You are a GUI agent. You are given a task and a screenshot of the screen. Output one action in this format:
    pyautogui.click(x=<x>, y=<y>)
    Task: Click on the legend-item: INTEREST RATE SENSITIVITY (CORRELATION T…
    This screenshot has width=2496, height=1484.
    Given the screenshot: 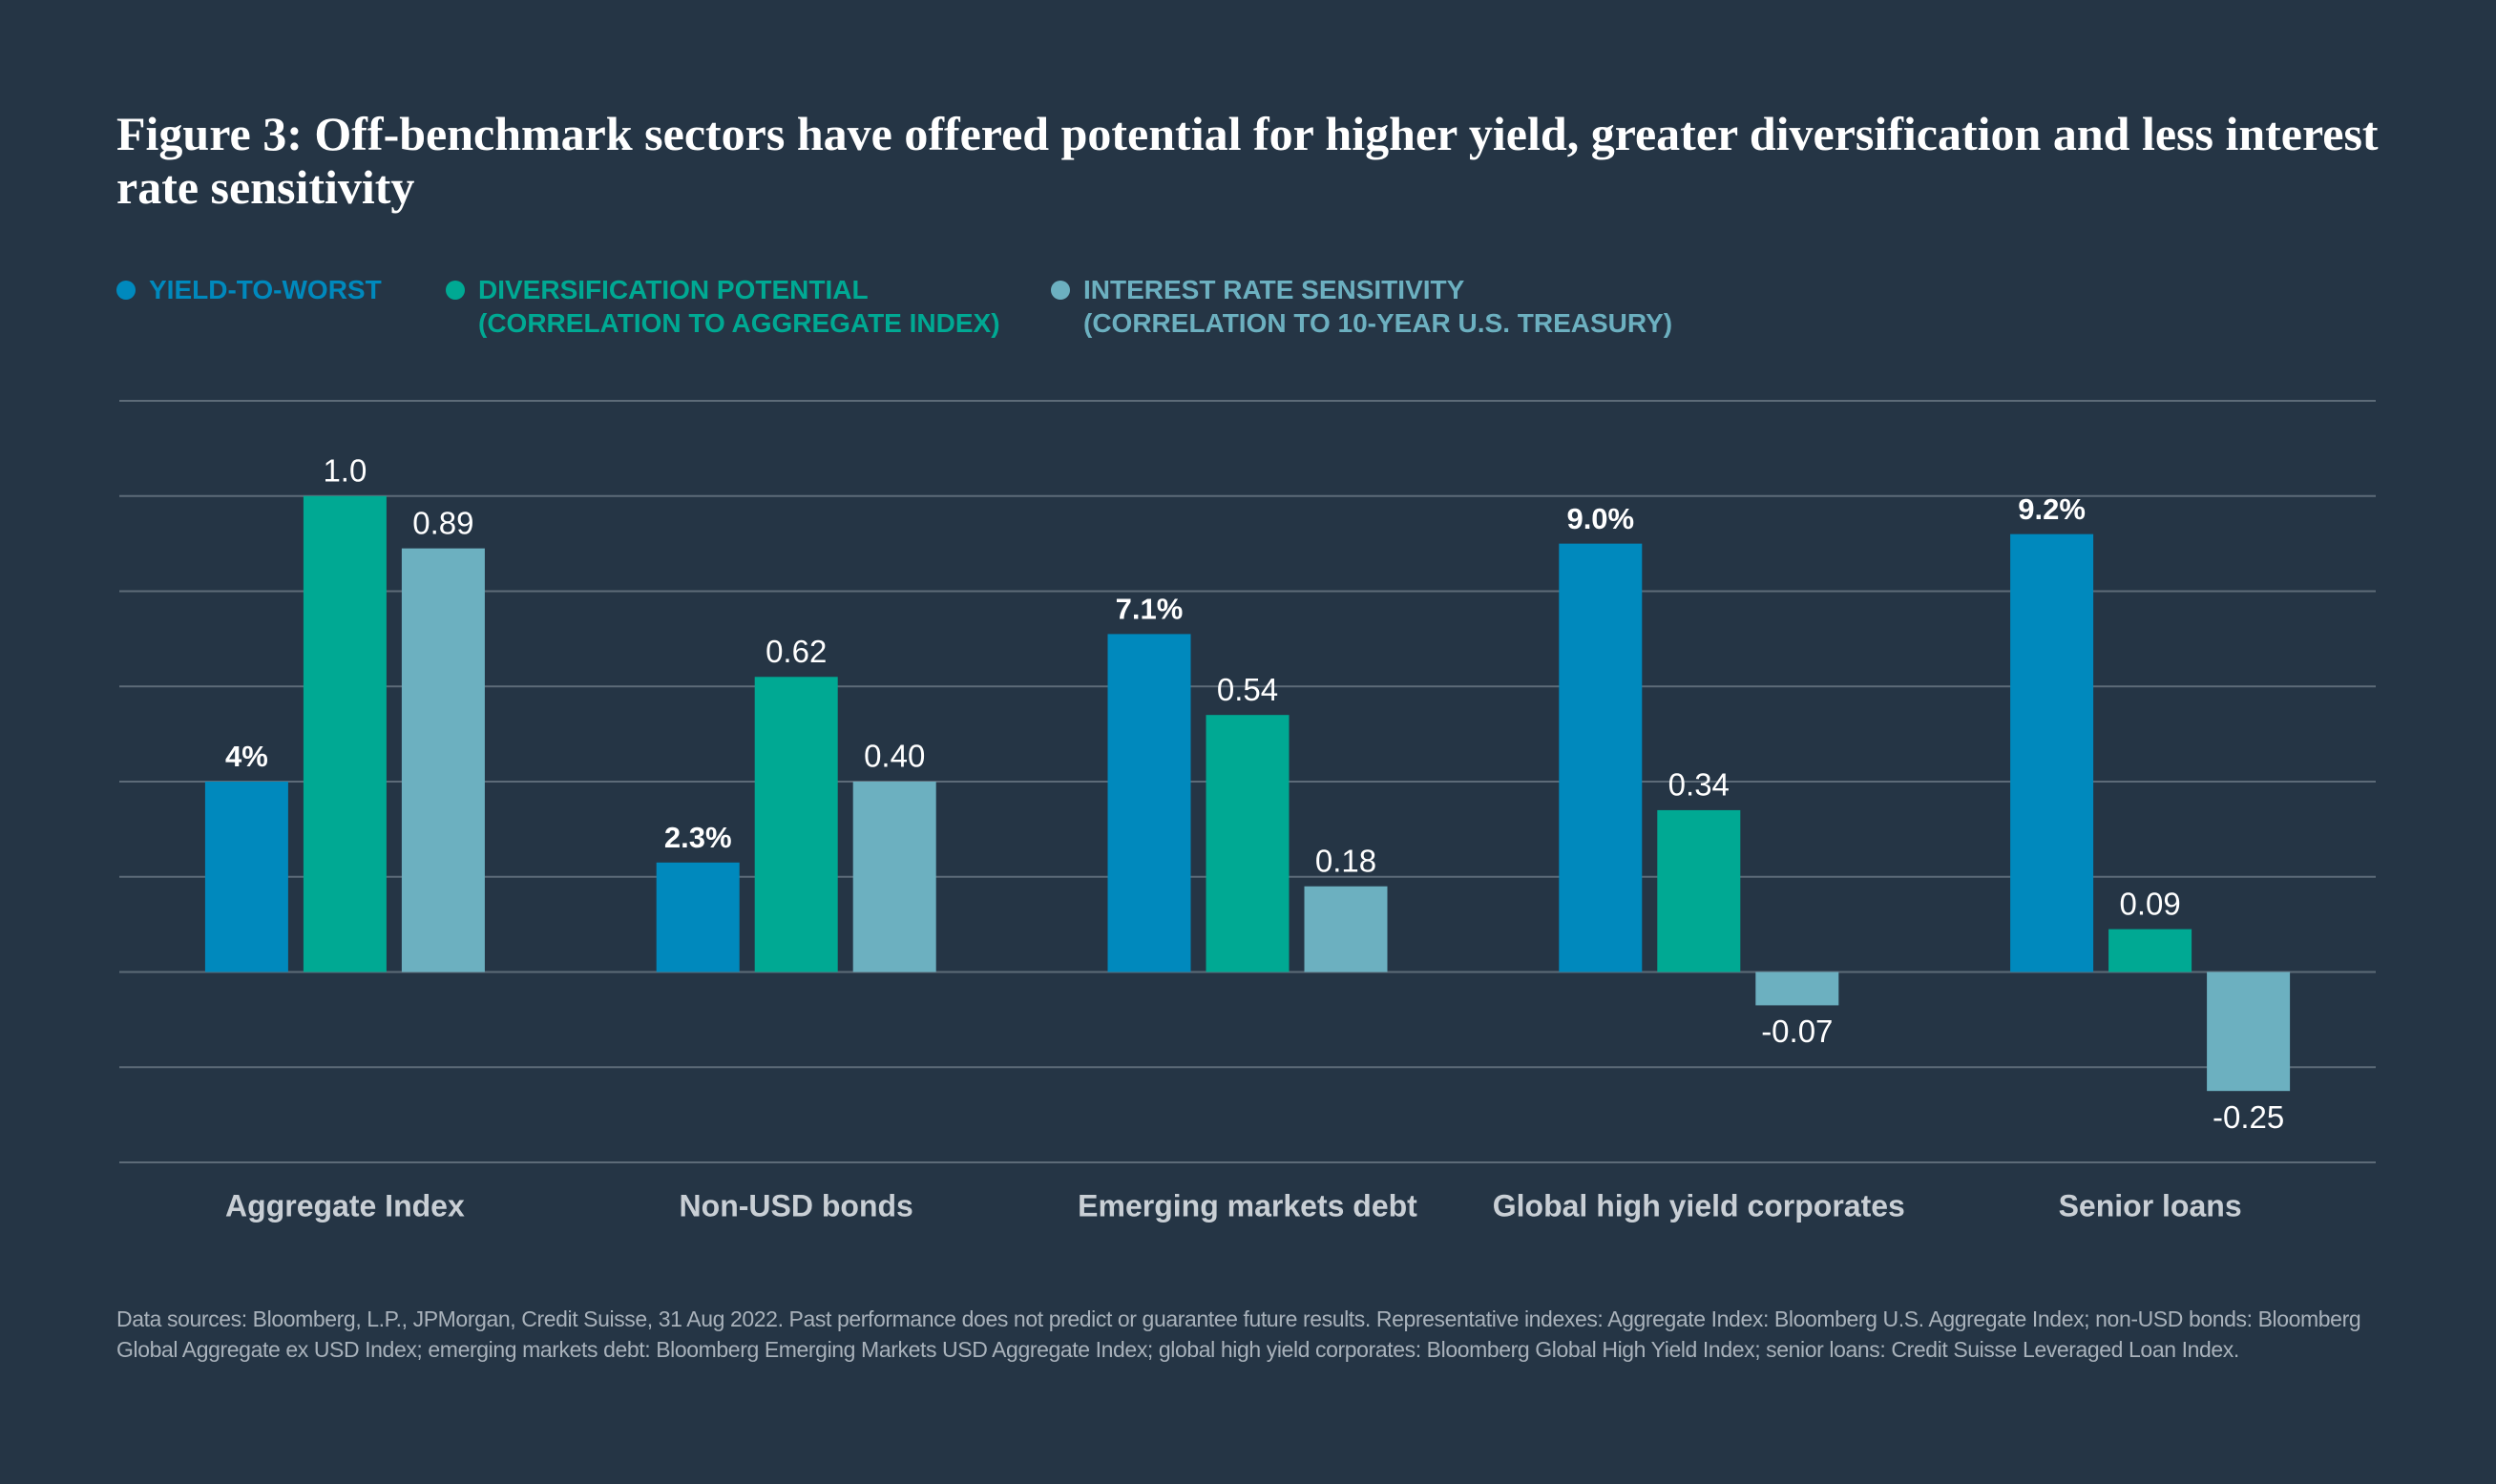 What is the action you would take?
    pyautogui.click(x=1361, y=306)
    